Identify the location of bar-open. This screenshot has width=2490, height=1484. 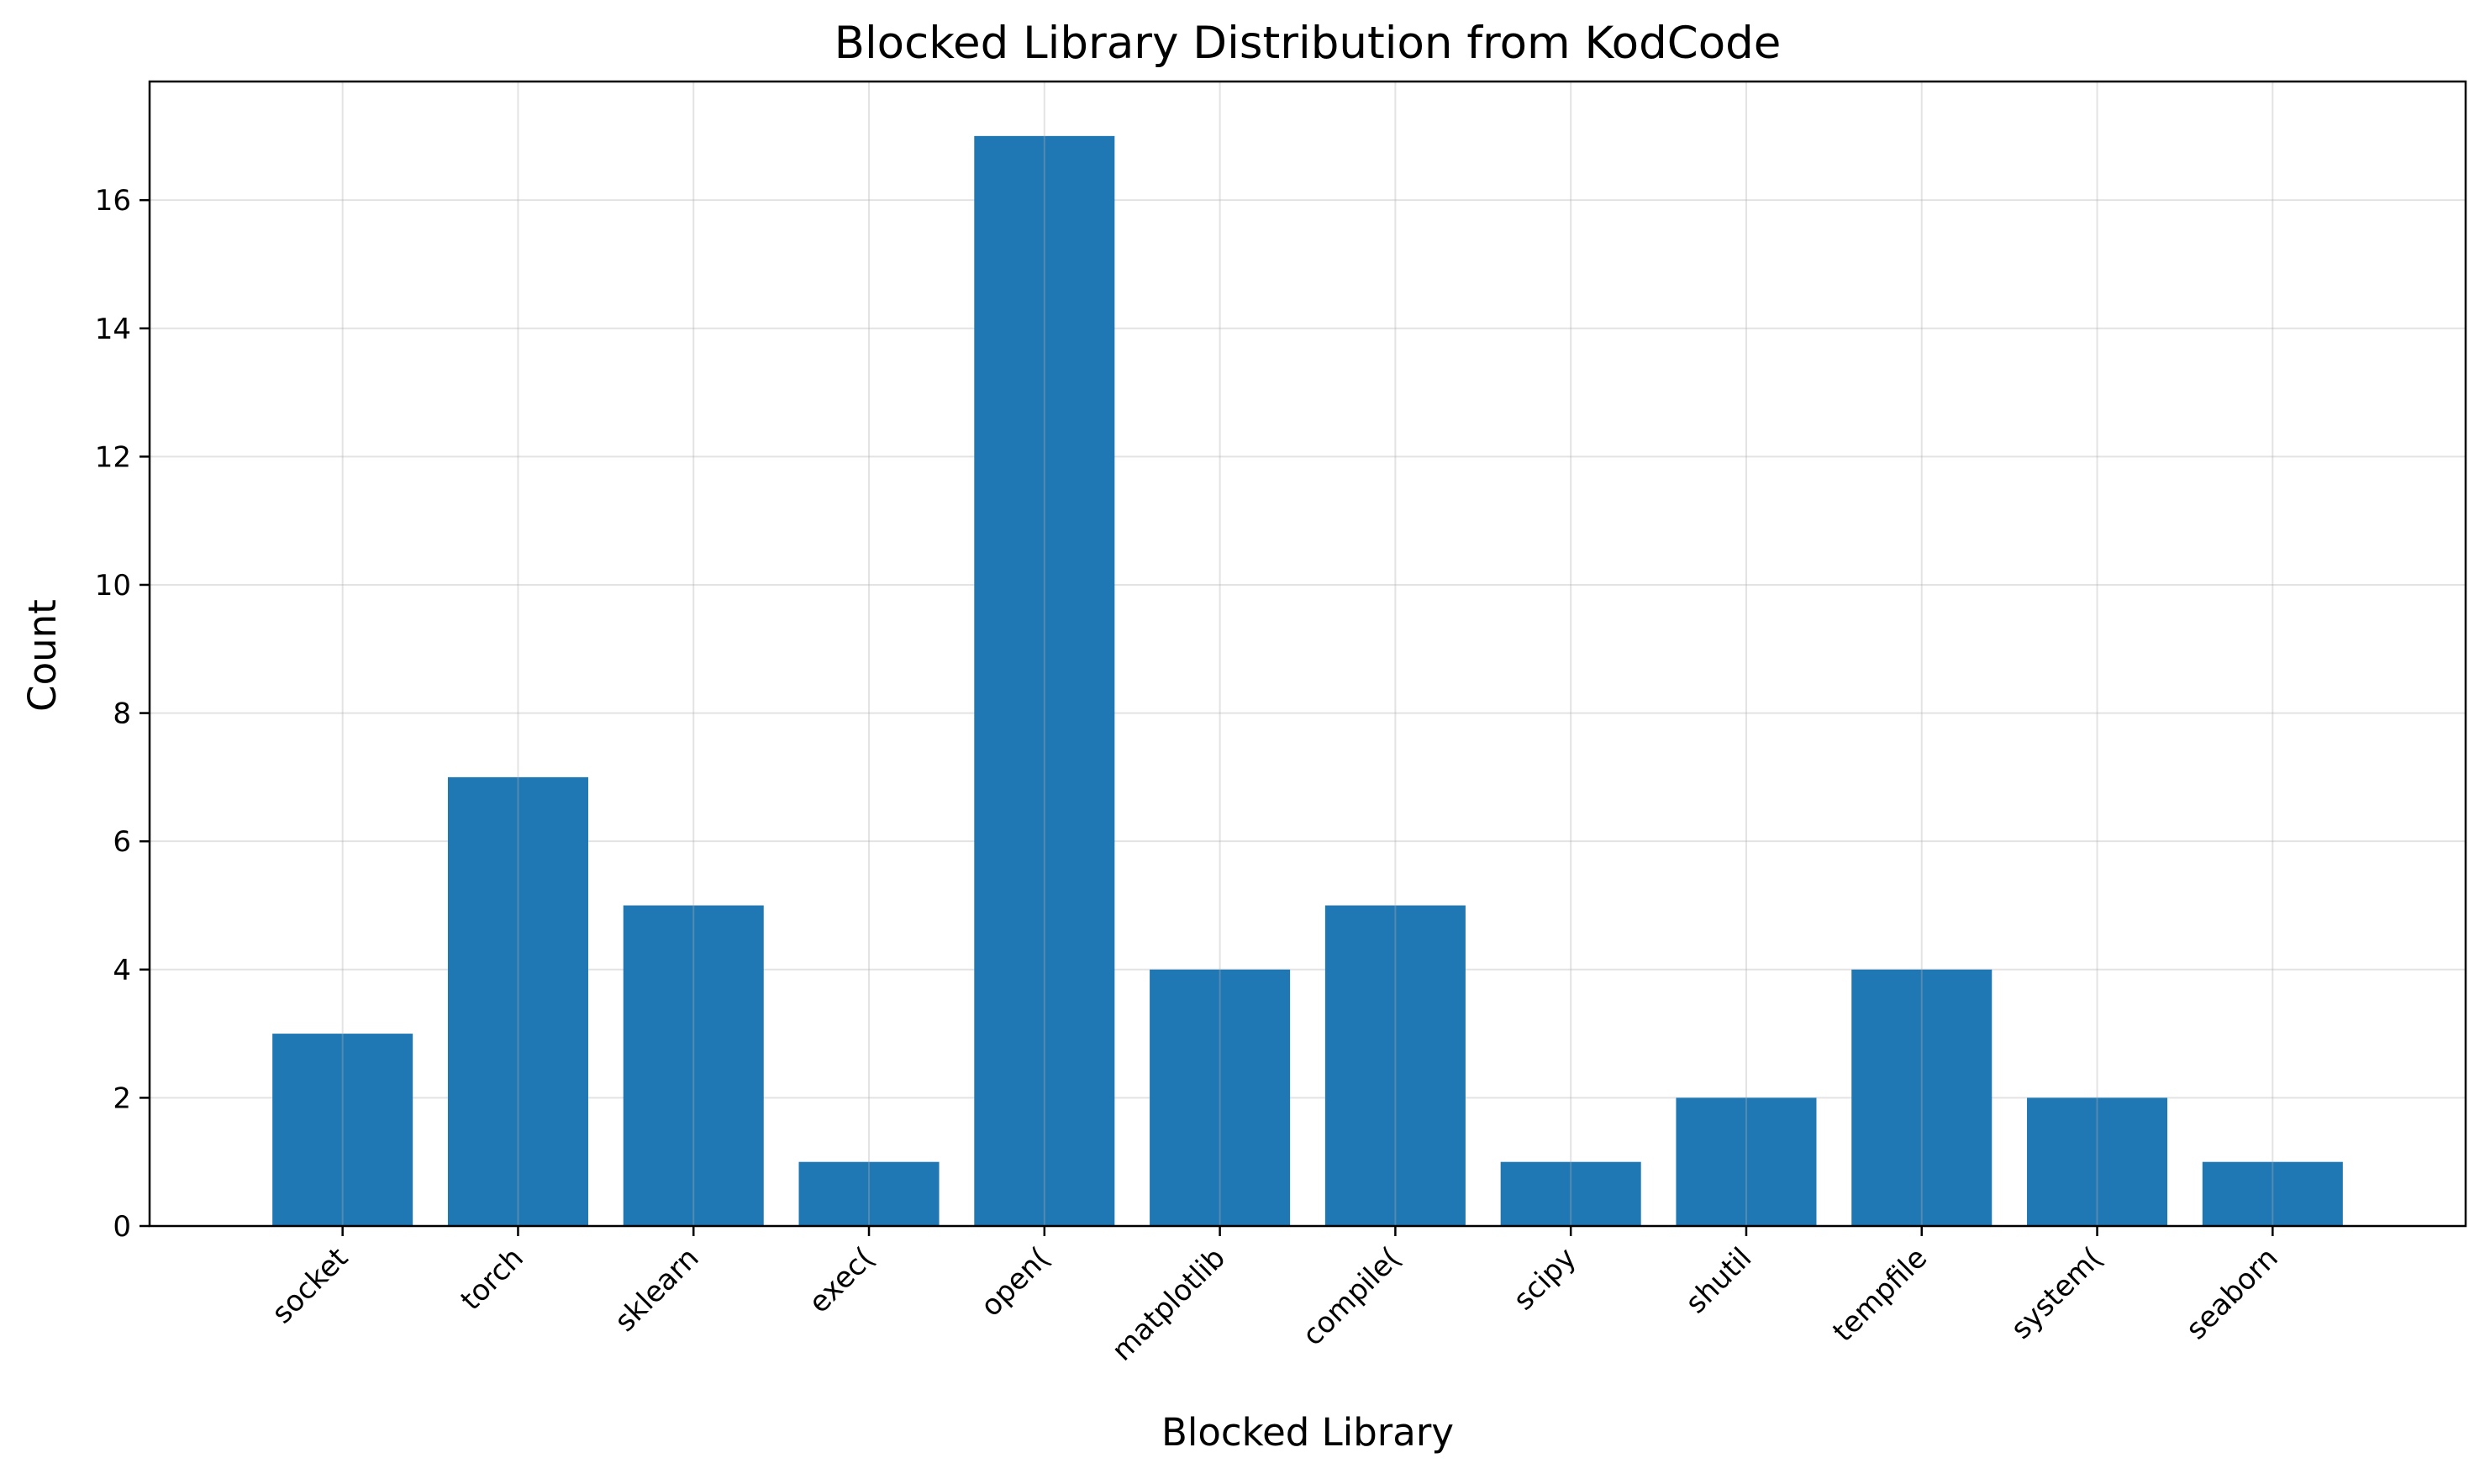
(1044, 680).